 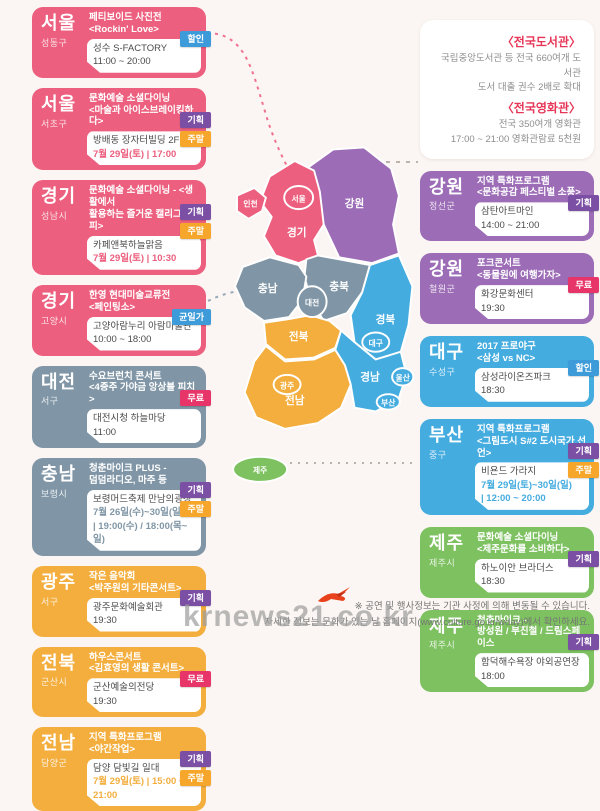 What do you see at coordinates (447, 186) in the screenshot?
I see `region-name: 강원` at bounding box center [447, 186].